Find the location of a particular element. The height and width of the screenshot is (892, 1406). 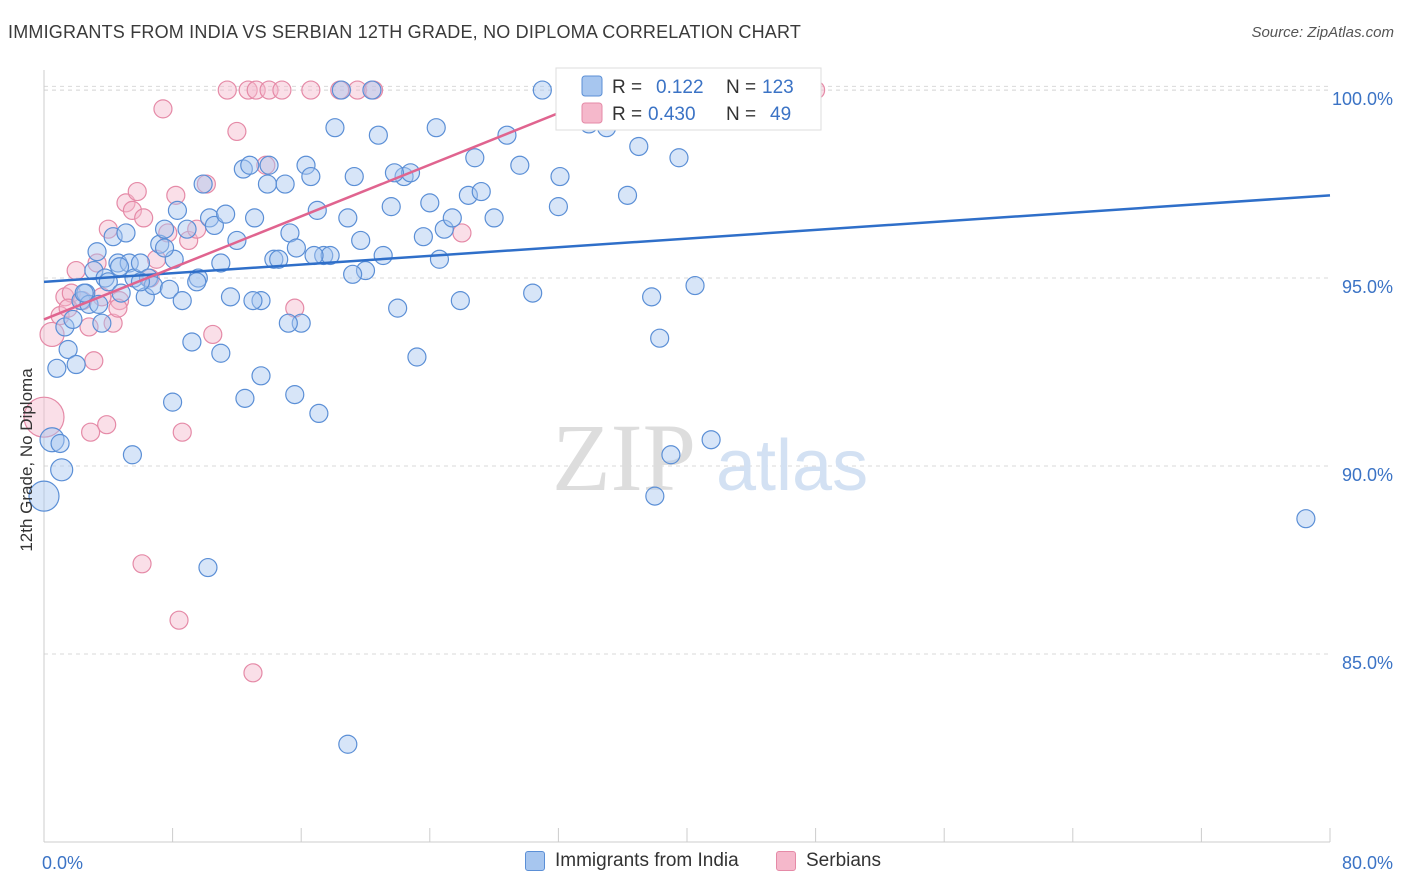

stats-n-label-serbians: N = is located at coordinates (741, 114).